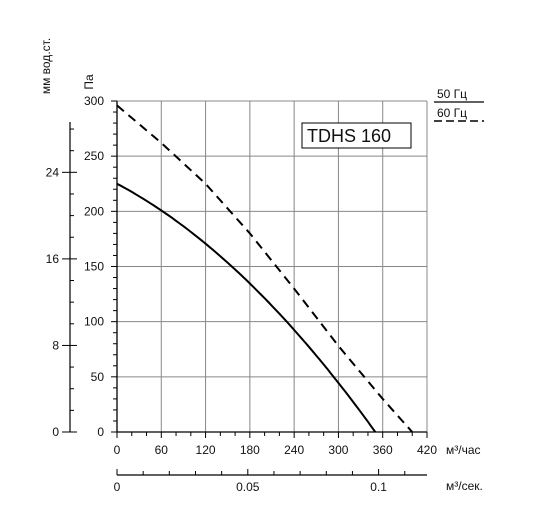 This screenshot has width=550, height=515. What do you see at coordinates (250, 450) in the screenshot?
I see `x-tick-label: 180` at bounding box center [250, 450].